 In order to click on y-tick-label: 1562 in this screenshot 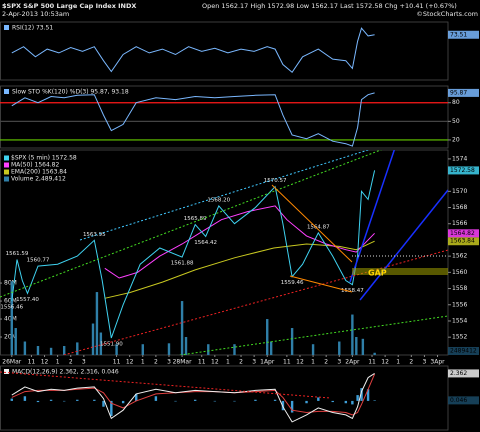, I will do `click(459, 256)`.